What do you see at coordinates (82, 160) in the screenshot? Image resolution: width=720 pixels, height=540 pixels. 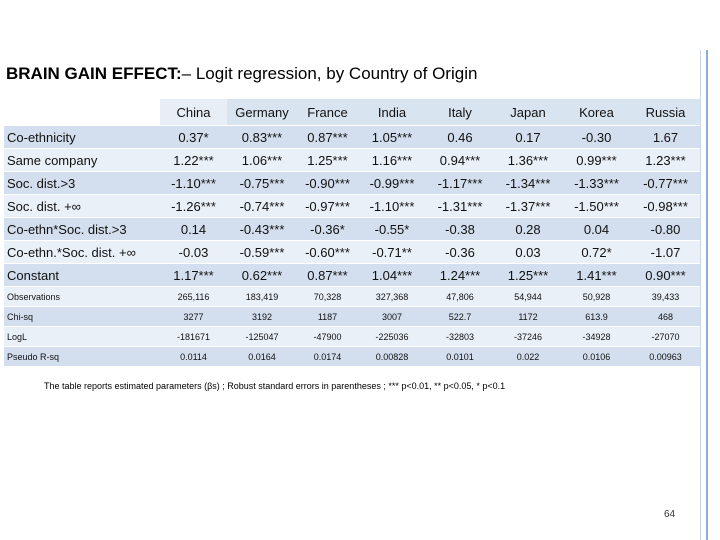 I see `row-label: Same company` at bounding box center [82, 160].